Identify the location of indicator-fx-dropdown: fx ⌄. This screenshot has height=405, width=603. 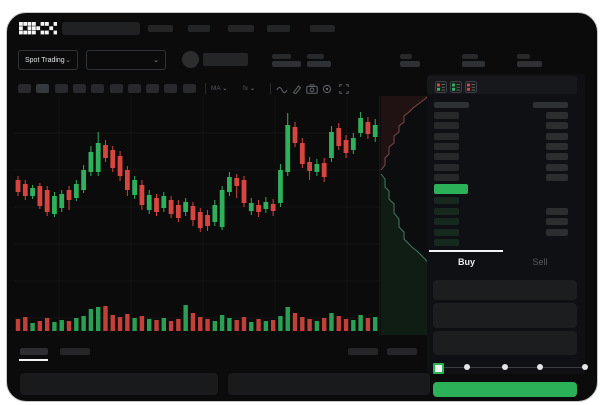
(249, 88).